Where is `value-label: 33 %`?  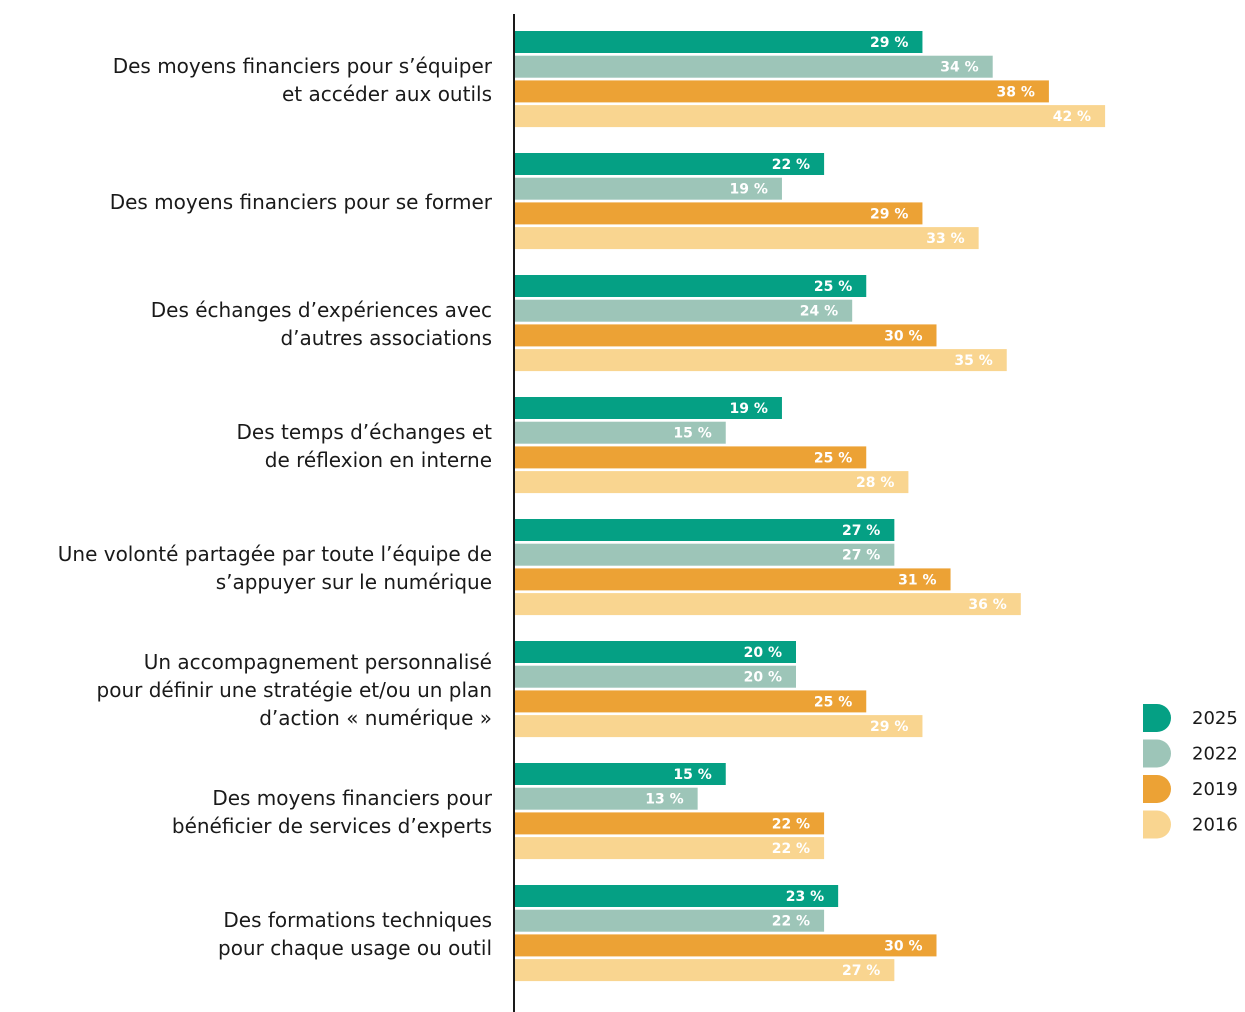 value-label: 33 % is located at coordinates (945, 239).